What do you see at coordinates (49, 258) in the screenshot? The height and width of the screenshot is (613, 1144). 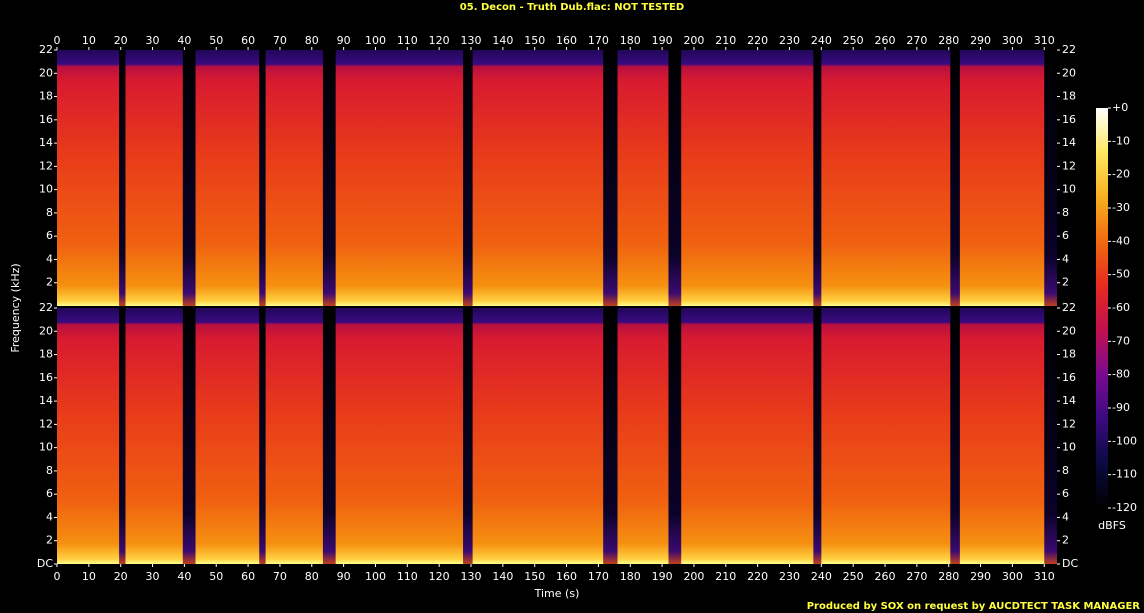 I see `y-tick-label: 4` at bounding box center [49, 258].